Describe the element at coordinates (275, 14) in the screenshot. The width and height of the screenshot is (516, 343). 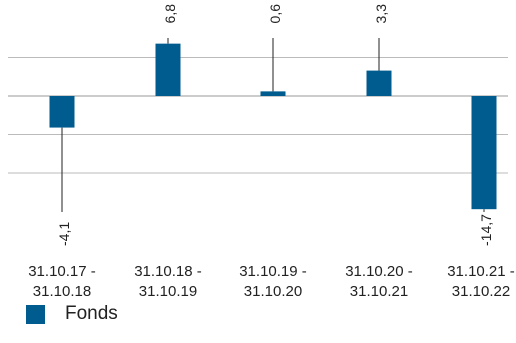
I see `data-label: 0,6` at that location.